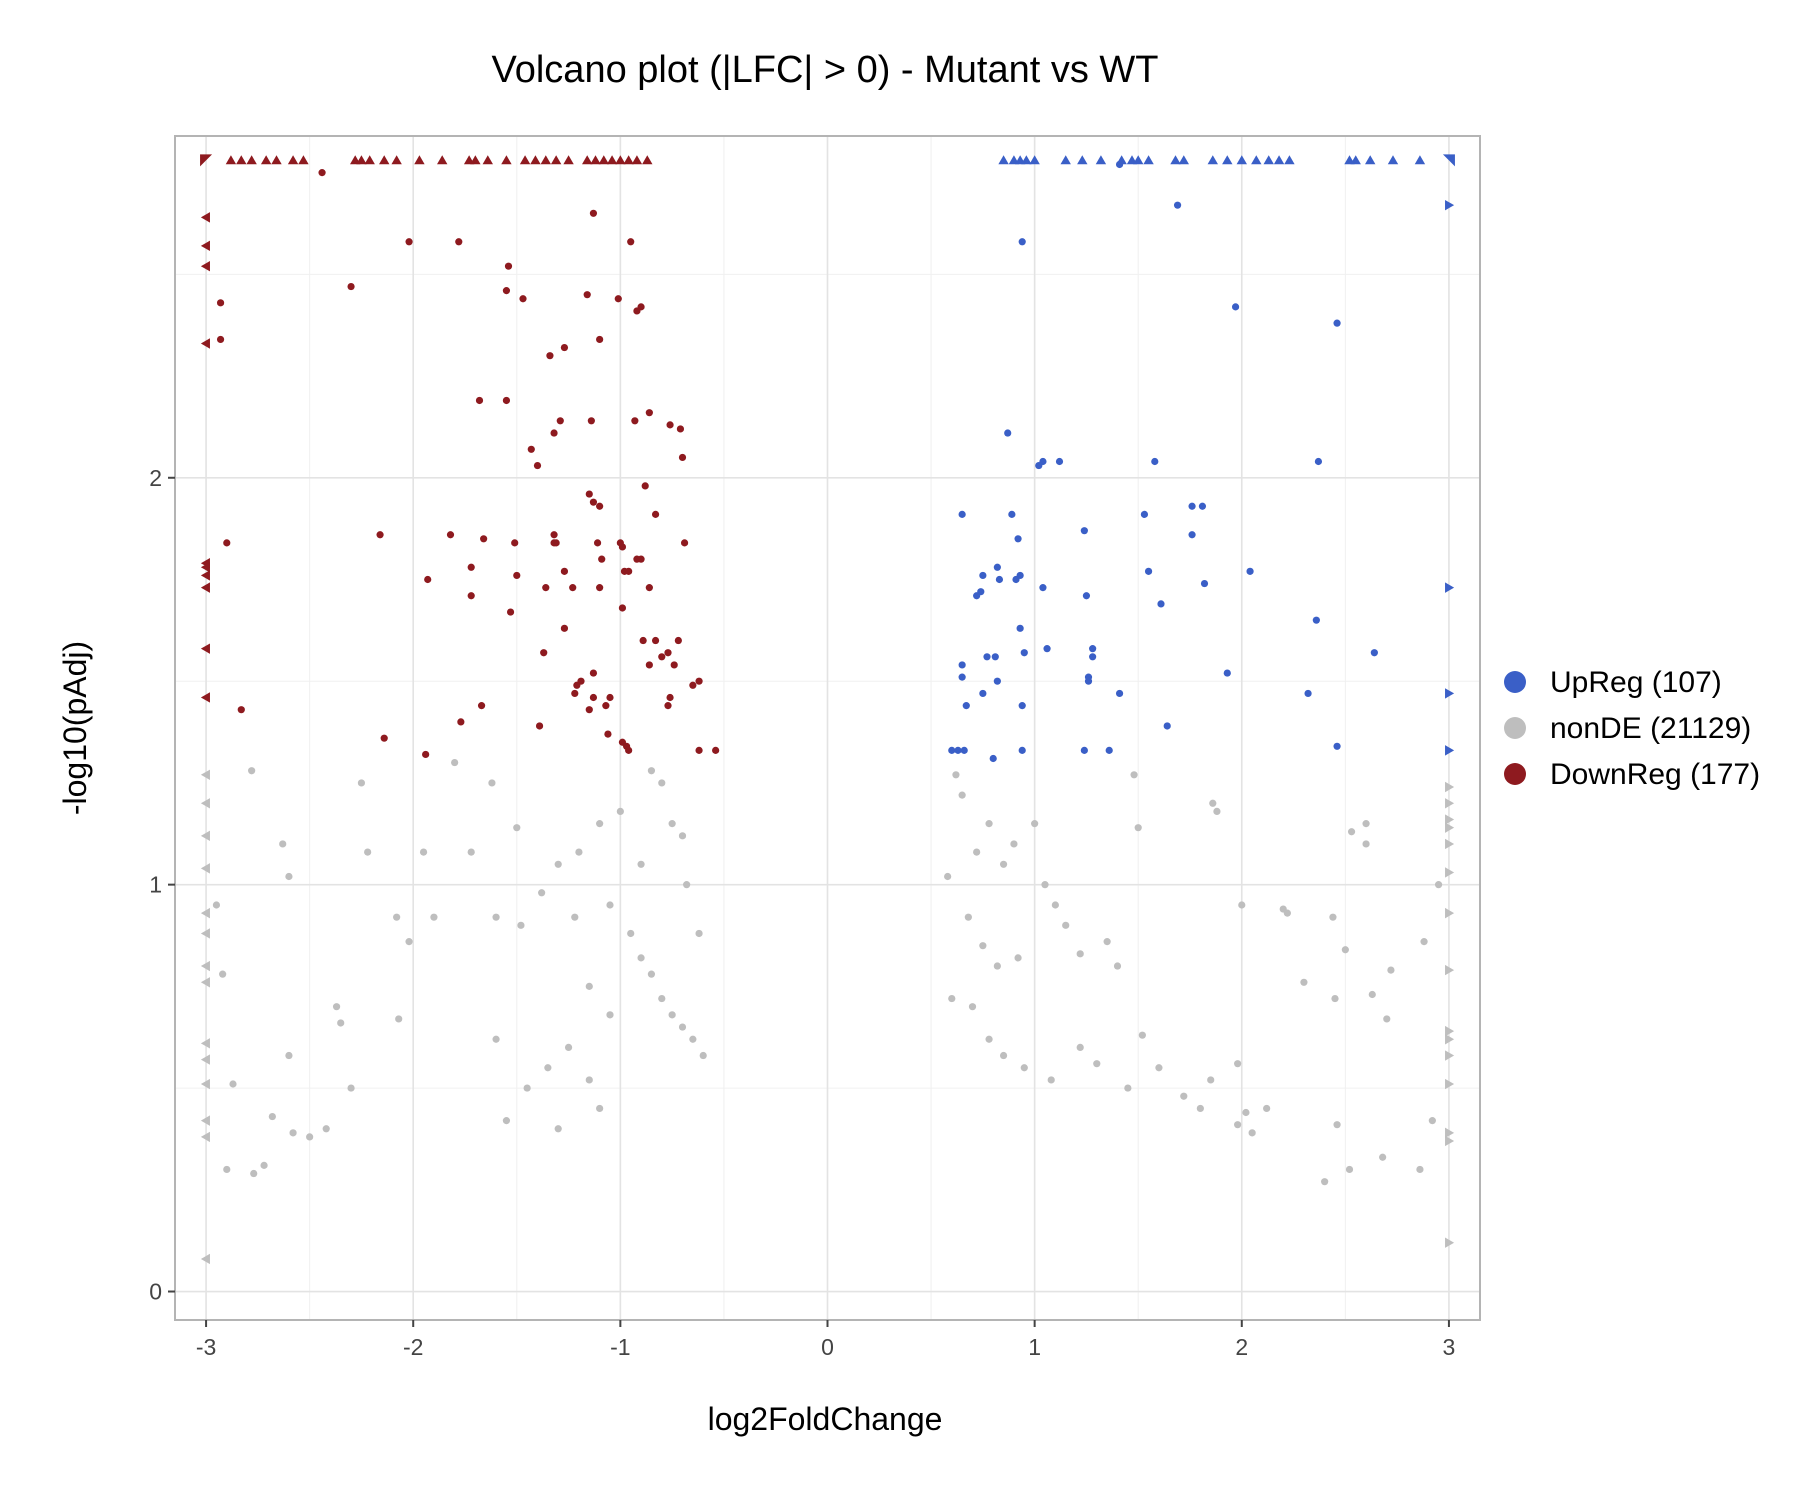 The image size is (1800, 1500). What do you see at coordinates (1632, 728) in the screenshot?
I see `legend: UpReg (107) nonDE (21129) DownReg (177)` at bounding box center [1632, 728].